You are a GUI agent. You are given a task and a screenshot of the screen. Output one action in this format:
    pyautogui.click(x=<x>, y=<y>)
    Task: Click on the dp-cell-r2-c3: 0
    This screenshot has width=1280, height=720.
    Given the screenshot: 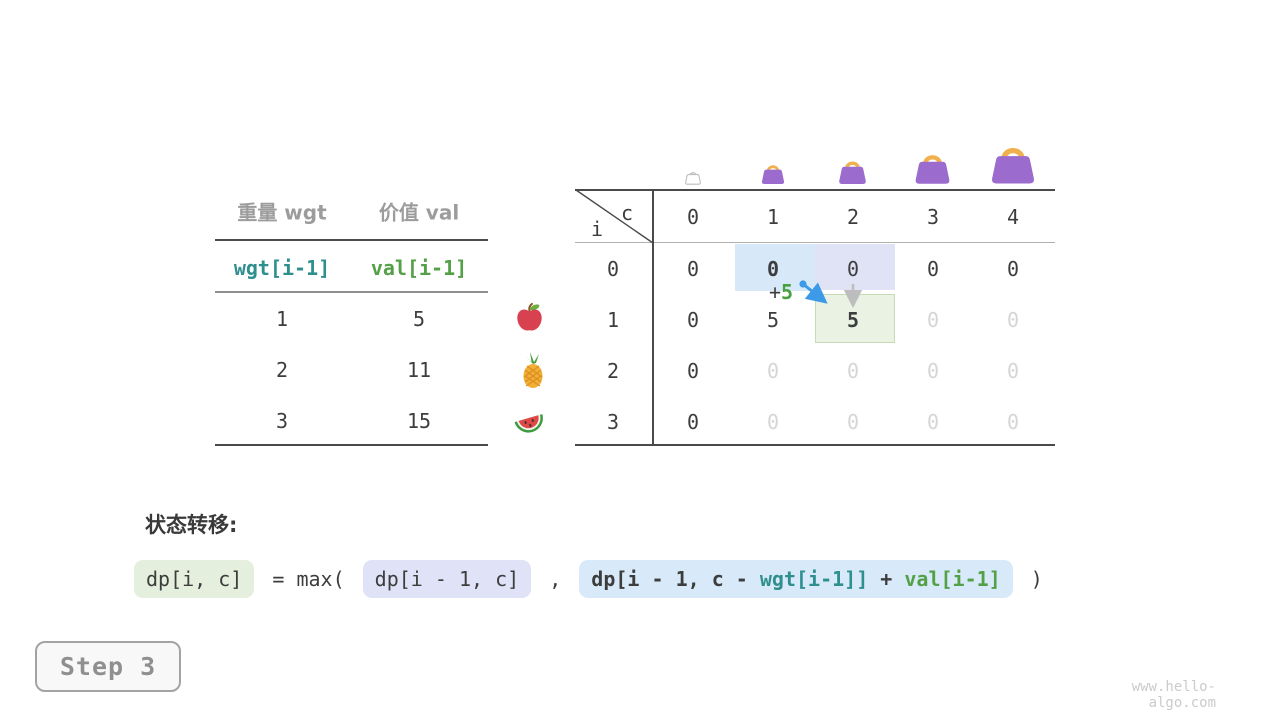 What is the action you would take?
    pyautogui.click(x=933, y=371)
    